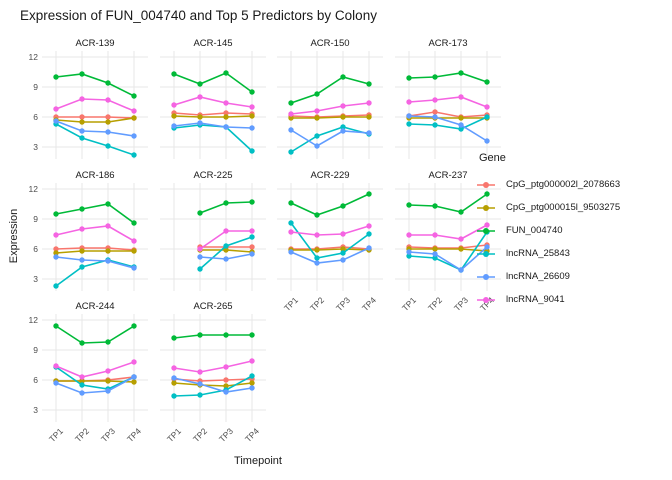  Describe the element at coordinates (14, 236) in the screenshot. I see `y-axis-title: Expression` at that location.